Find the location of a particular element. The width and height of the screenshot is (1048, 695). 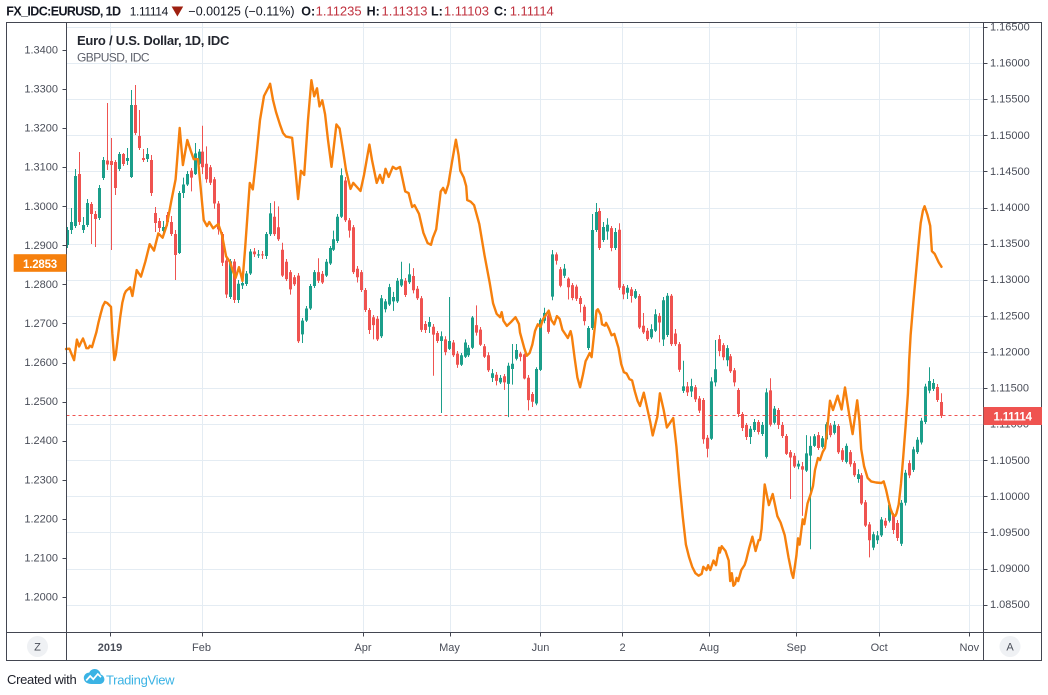

svg-text: TradingView is located at coordinates (140, 680).